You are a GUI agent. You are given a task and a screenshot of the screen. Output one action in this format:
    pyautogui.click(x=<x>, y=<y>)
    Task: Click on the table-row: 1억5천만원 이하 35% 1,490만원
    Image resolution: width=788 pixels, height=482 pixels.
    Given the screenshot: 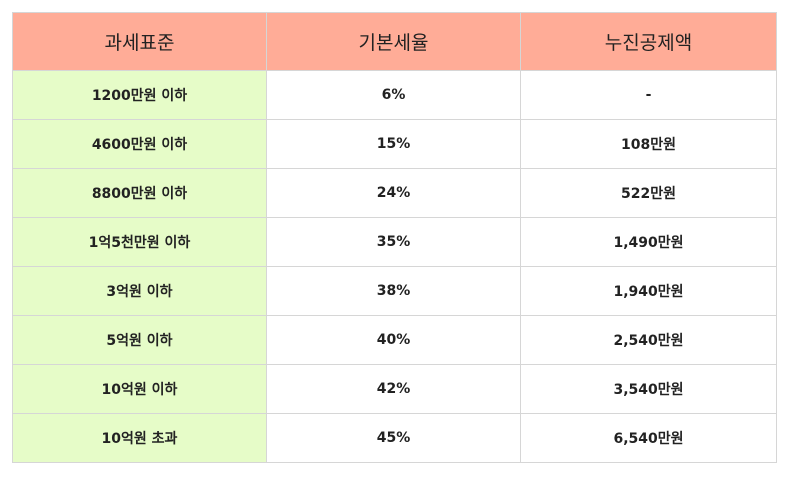 What is the action you would take?
    pyautogui.click(x=394, y=242)
    